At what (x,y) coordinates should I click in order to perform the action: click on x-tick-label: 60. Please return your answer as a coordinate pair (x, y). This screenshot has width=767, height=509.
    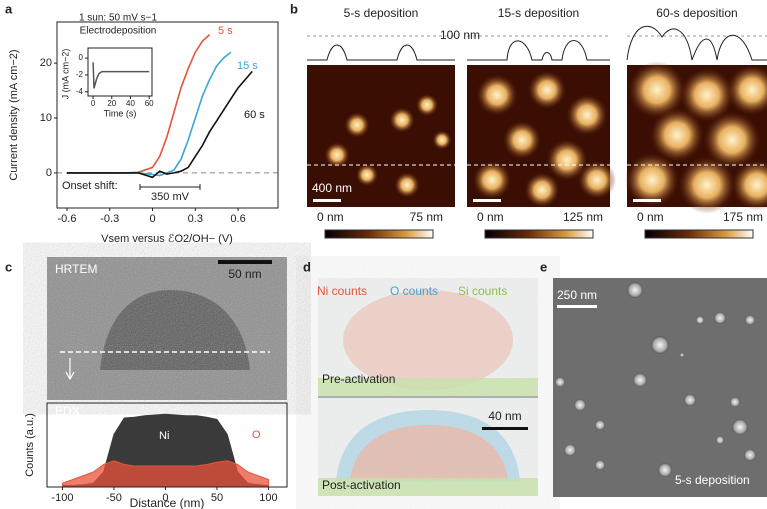
    Looking at the image, I should click on (149, 103).